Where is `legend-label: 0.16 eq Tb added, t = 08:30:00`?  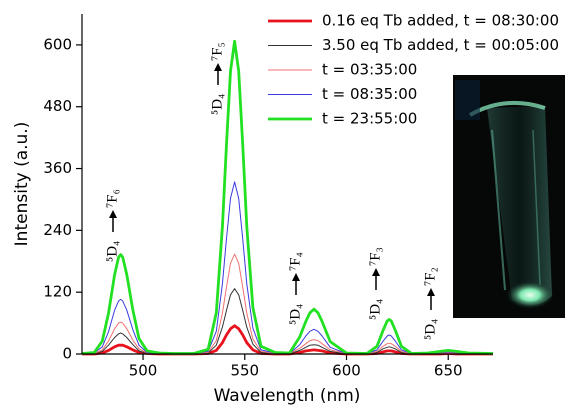
legend-label: 0.16 eq Tb added, t = 08:30:00 is located at coordinates (440, 21).